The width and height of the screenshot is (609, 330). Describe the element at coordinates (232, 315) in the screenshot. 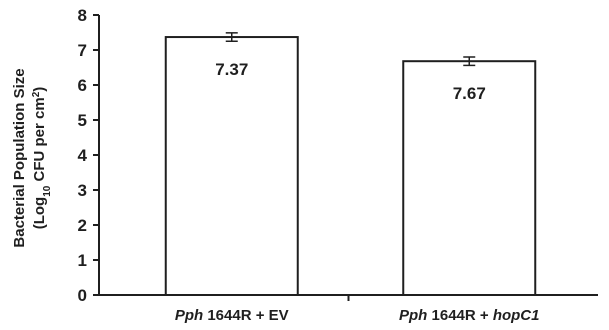

I see `x-category-label: Pph 1644R + EV` at that location.